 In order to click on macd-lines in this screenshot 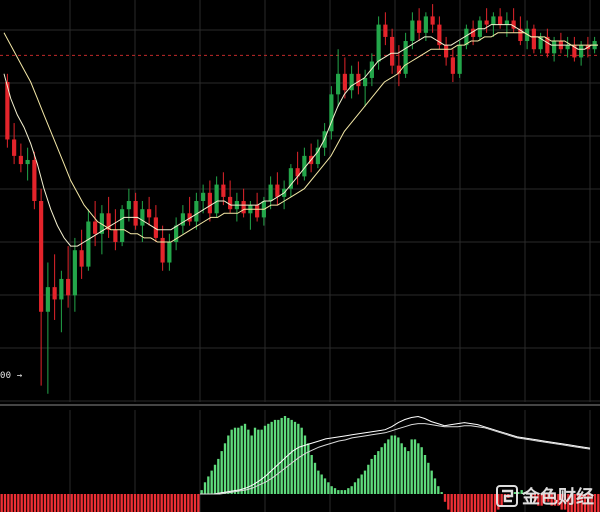, I will do `click(395, 455)`.